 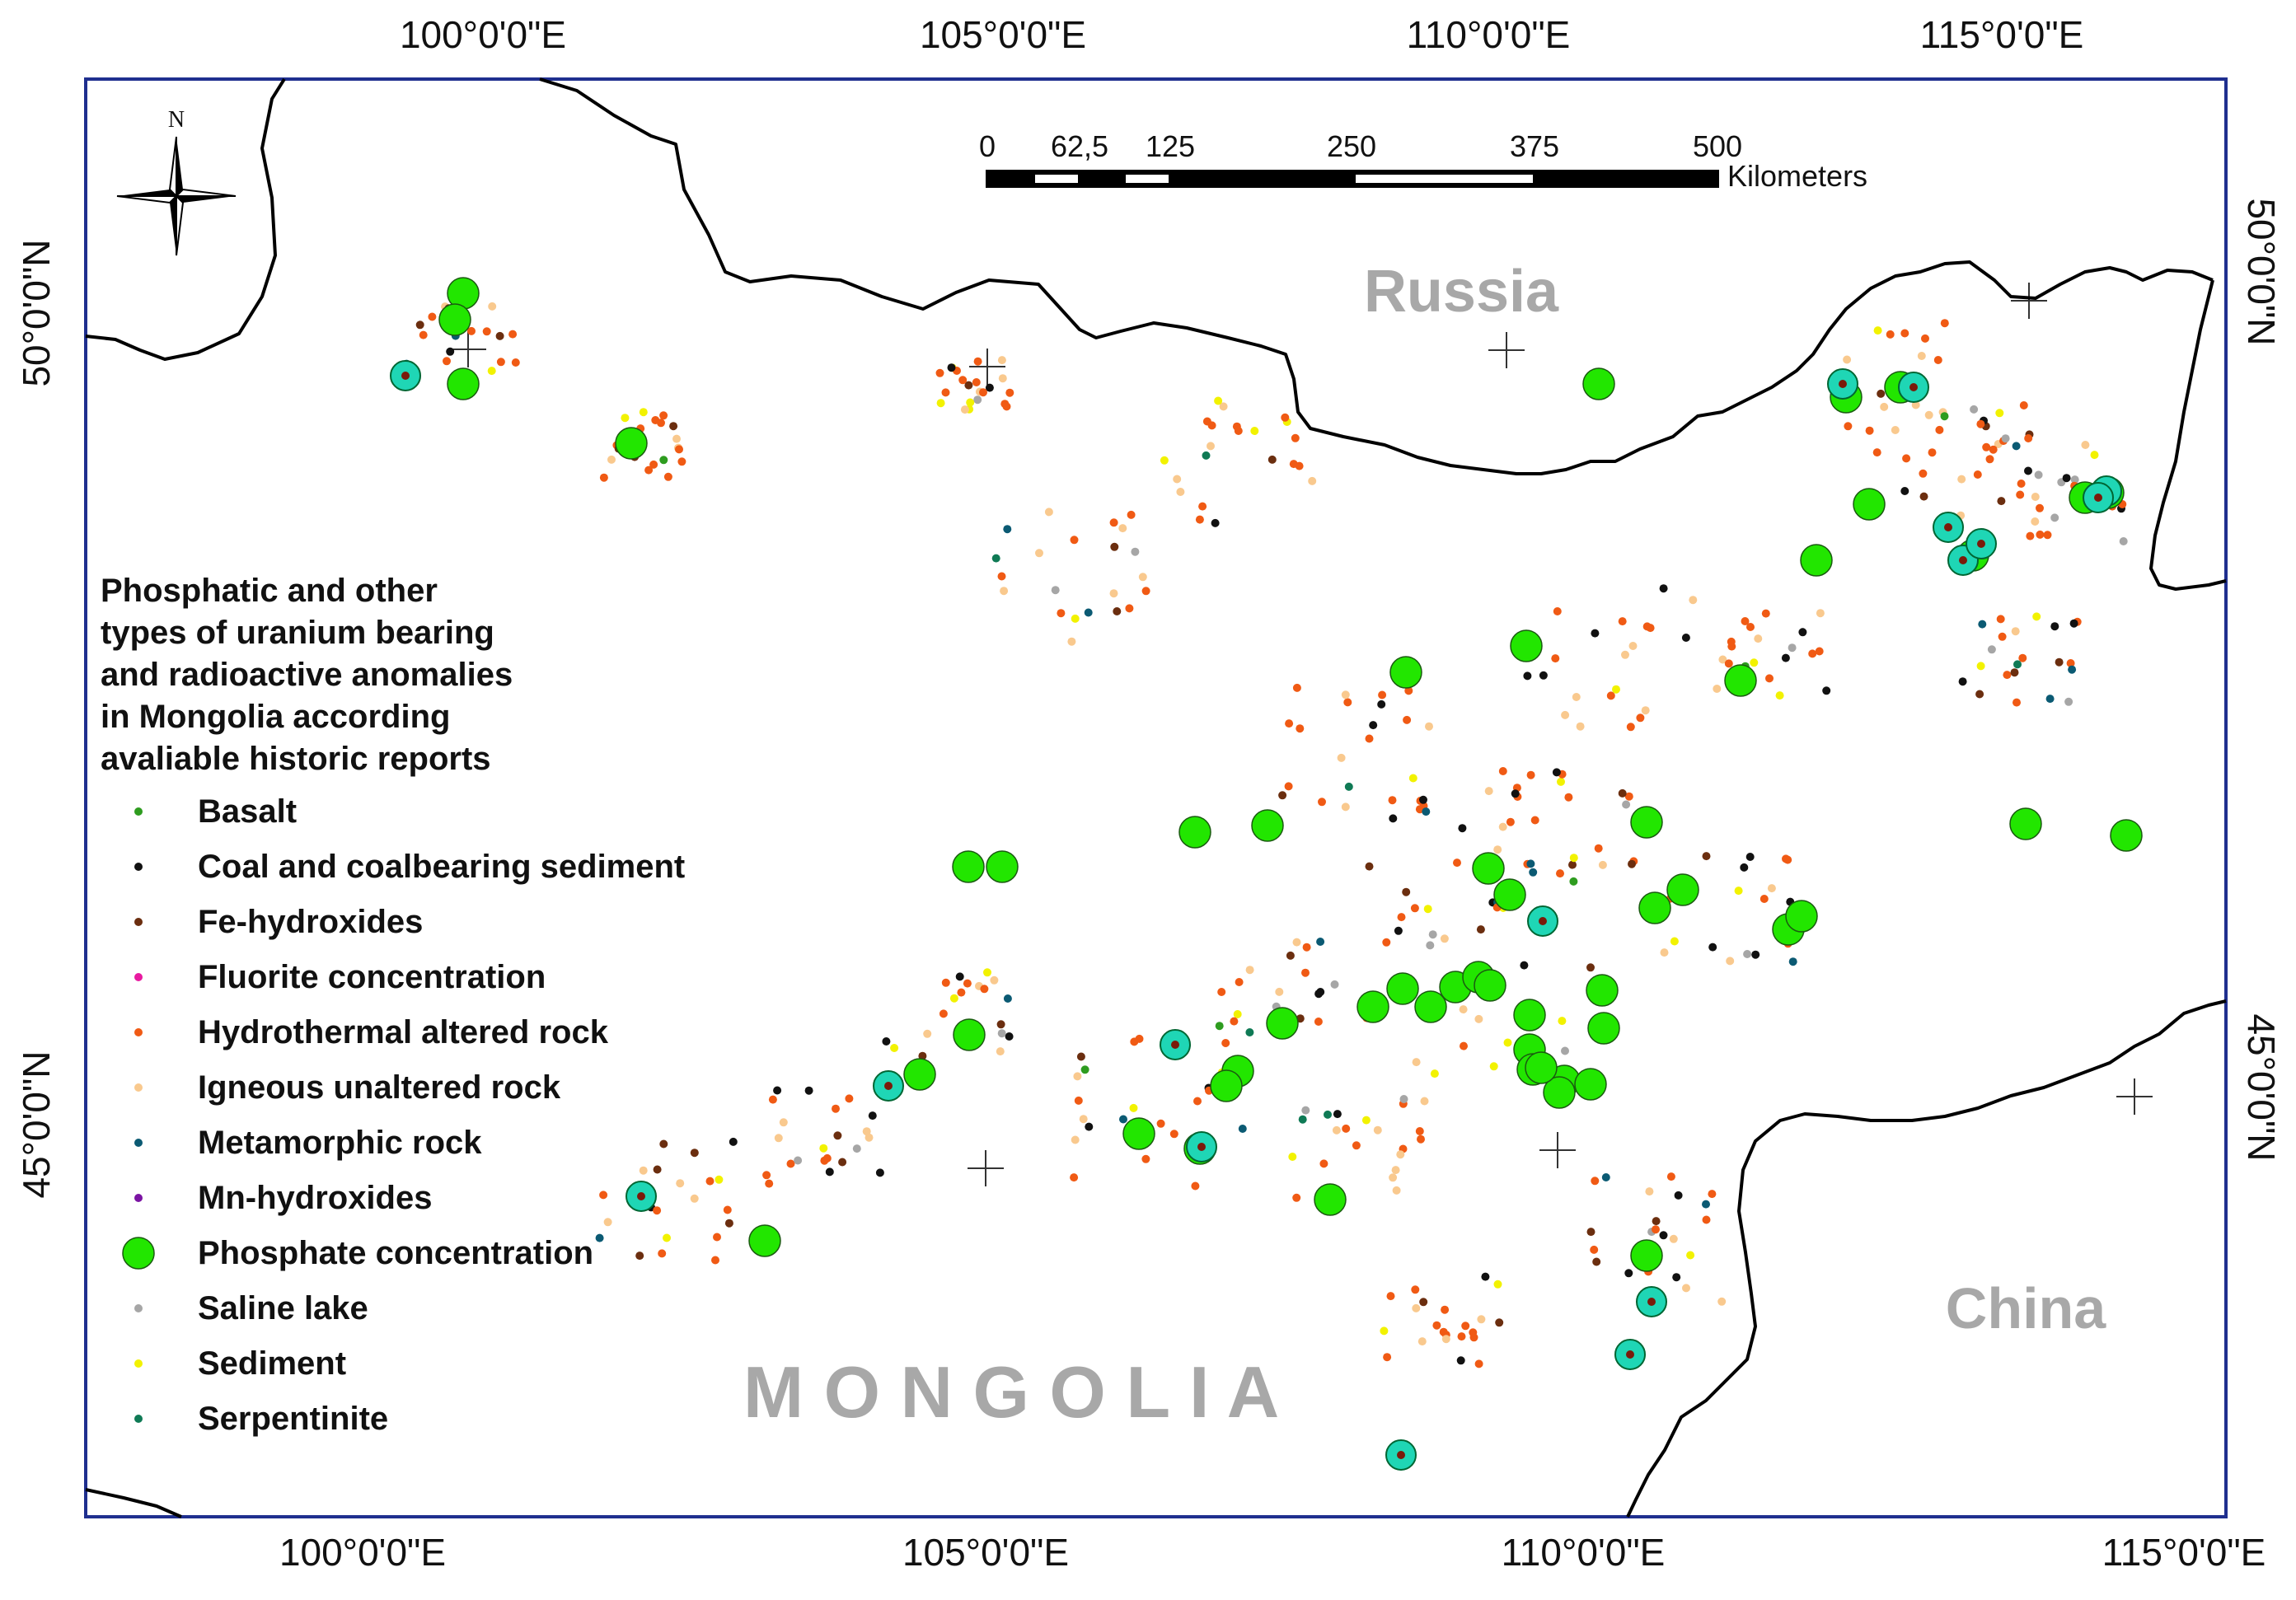 I want to click on legend-item: Phosphate concentration, so click(x=357, y=1253).